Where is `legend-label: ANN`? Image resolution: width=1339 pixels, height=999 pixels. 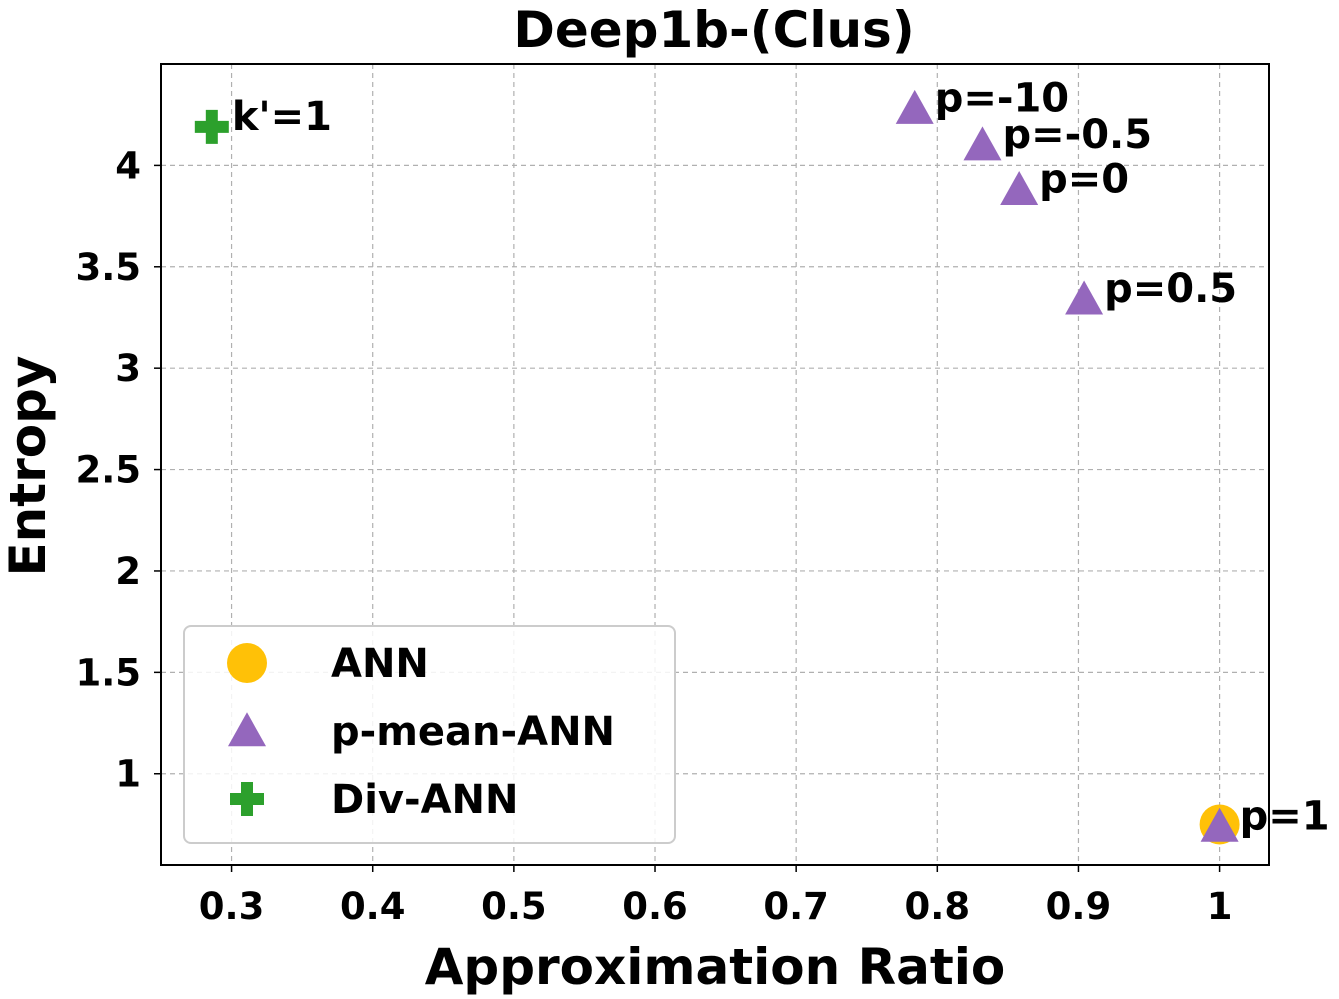 legend-label: ANN is located at coordinates (380, 664).